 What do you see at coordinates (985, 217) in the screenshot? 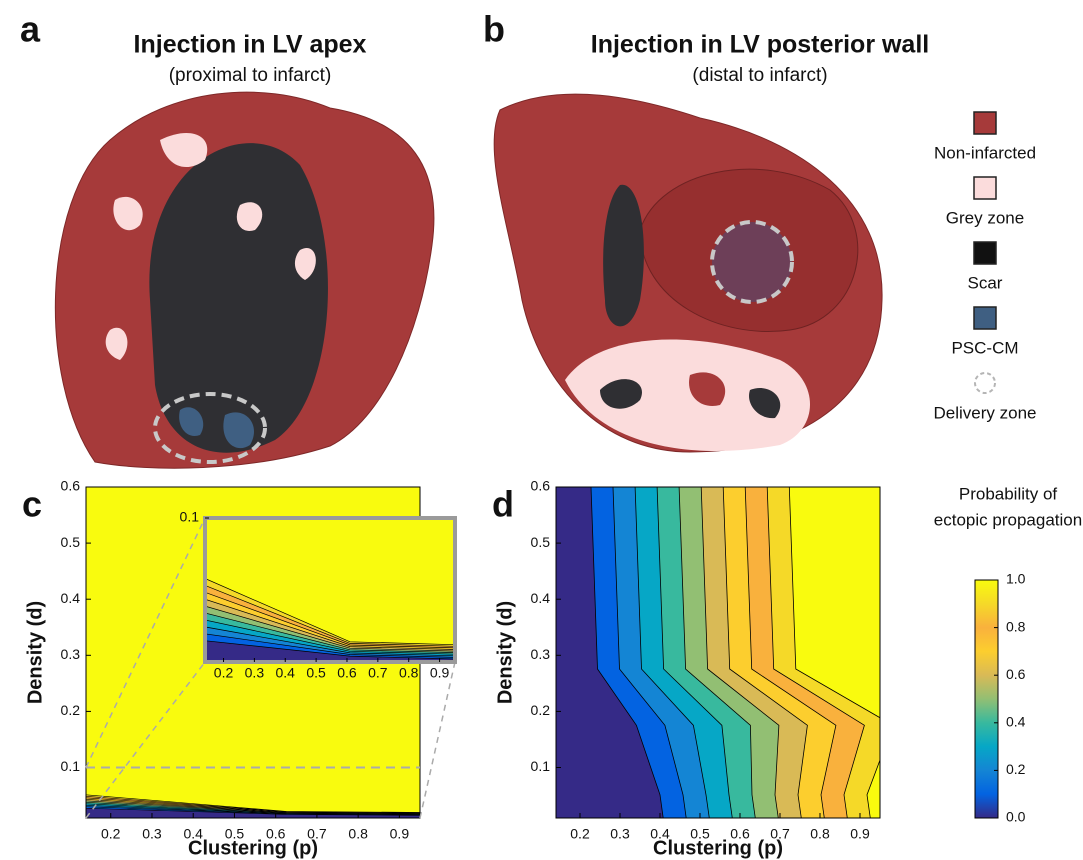
I see `legend-label: Grey zone` at bounding box center [985, 217].